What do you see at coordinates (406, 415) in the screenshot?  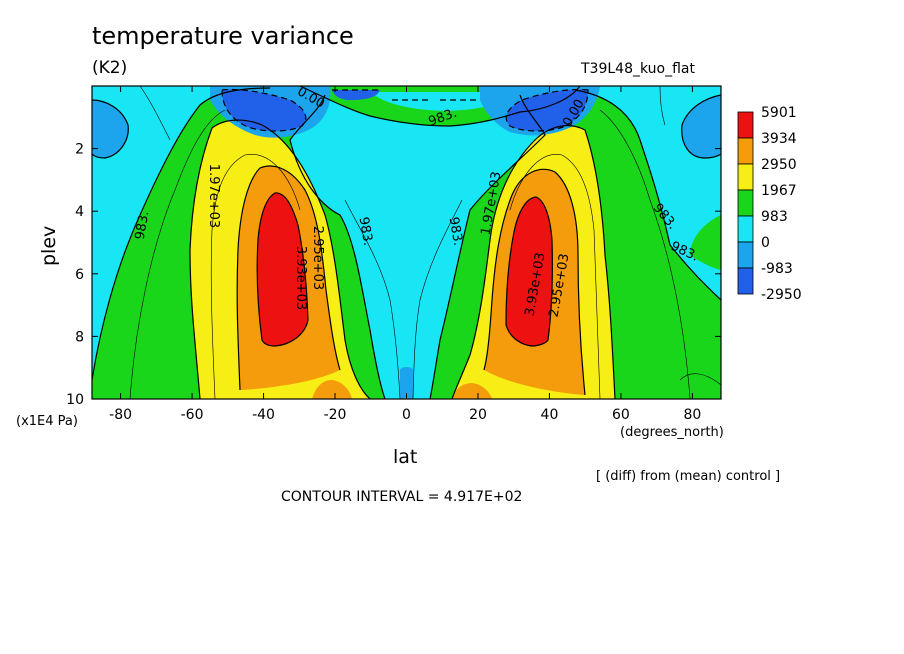 I see `x-tick-label-4: 0` at bounding box center [406, 415].